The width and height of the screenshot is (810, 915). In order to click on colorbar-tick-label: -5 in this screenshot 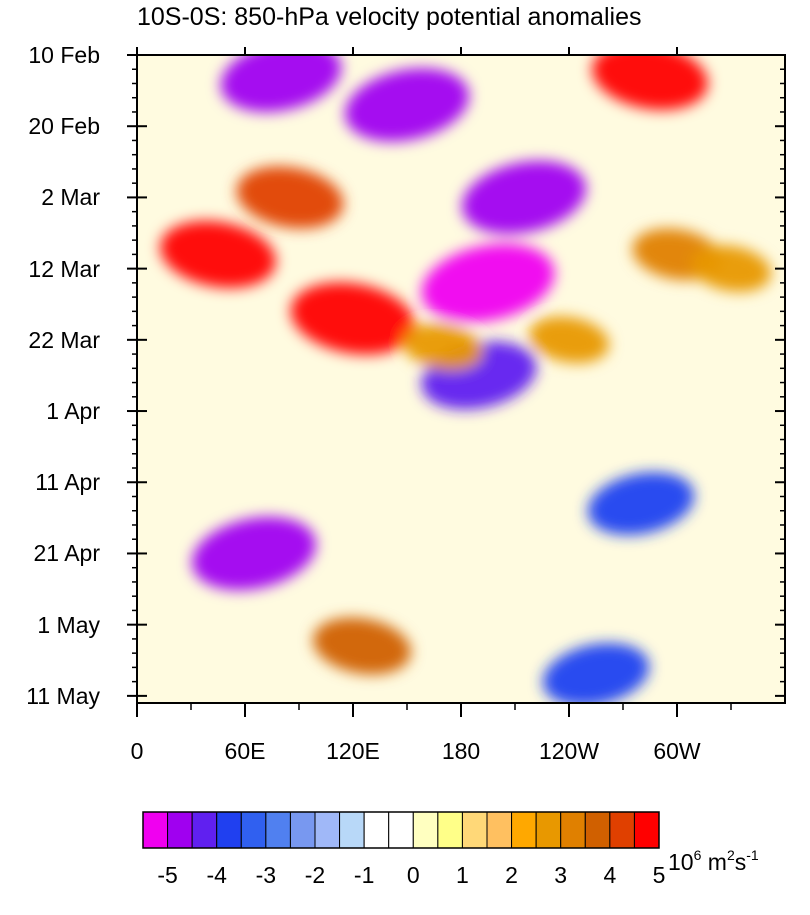, I will do `click(167, 875)`.